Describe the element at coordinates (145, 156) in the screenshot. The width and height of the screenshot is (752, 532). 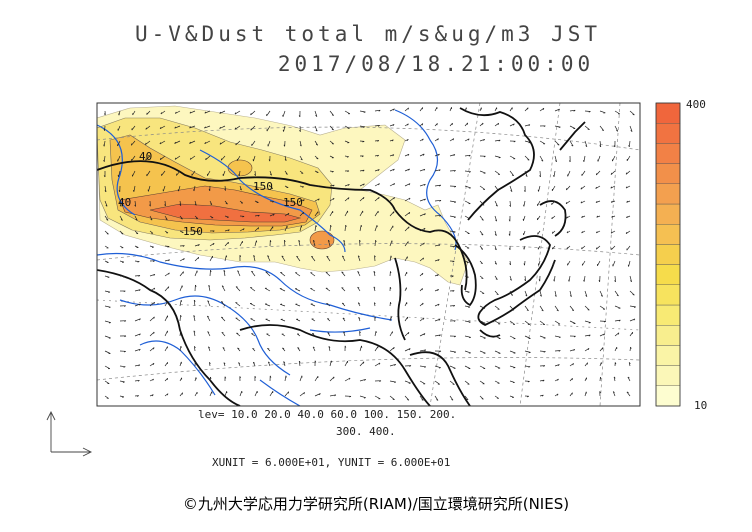
I see `contour-label: 40` at that location.